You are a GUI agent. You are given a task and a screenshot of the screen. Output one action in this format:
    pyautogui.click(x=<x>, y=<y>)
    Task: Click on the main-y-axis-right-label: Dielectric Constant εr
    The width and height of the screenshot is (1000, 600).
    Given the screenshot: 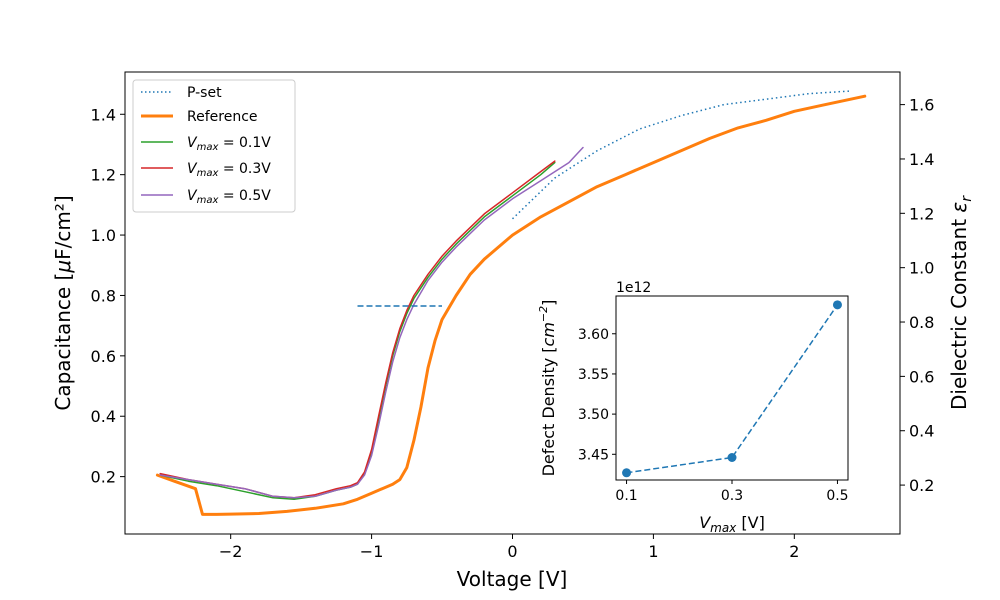 What is the action you would take?
    pyautogui.click(x=961, y=302)
    